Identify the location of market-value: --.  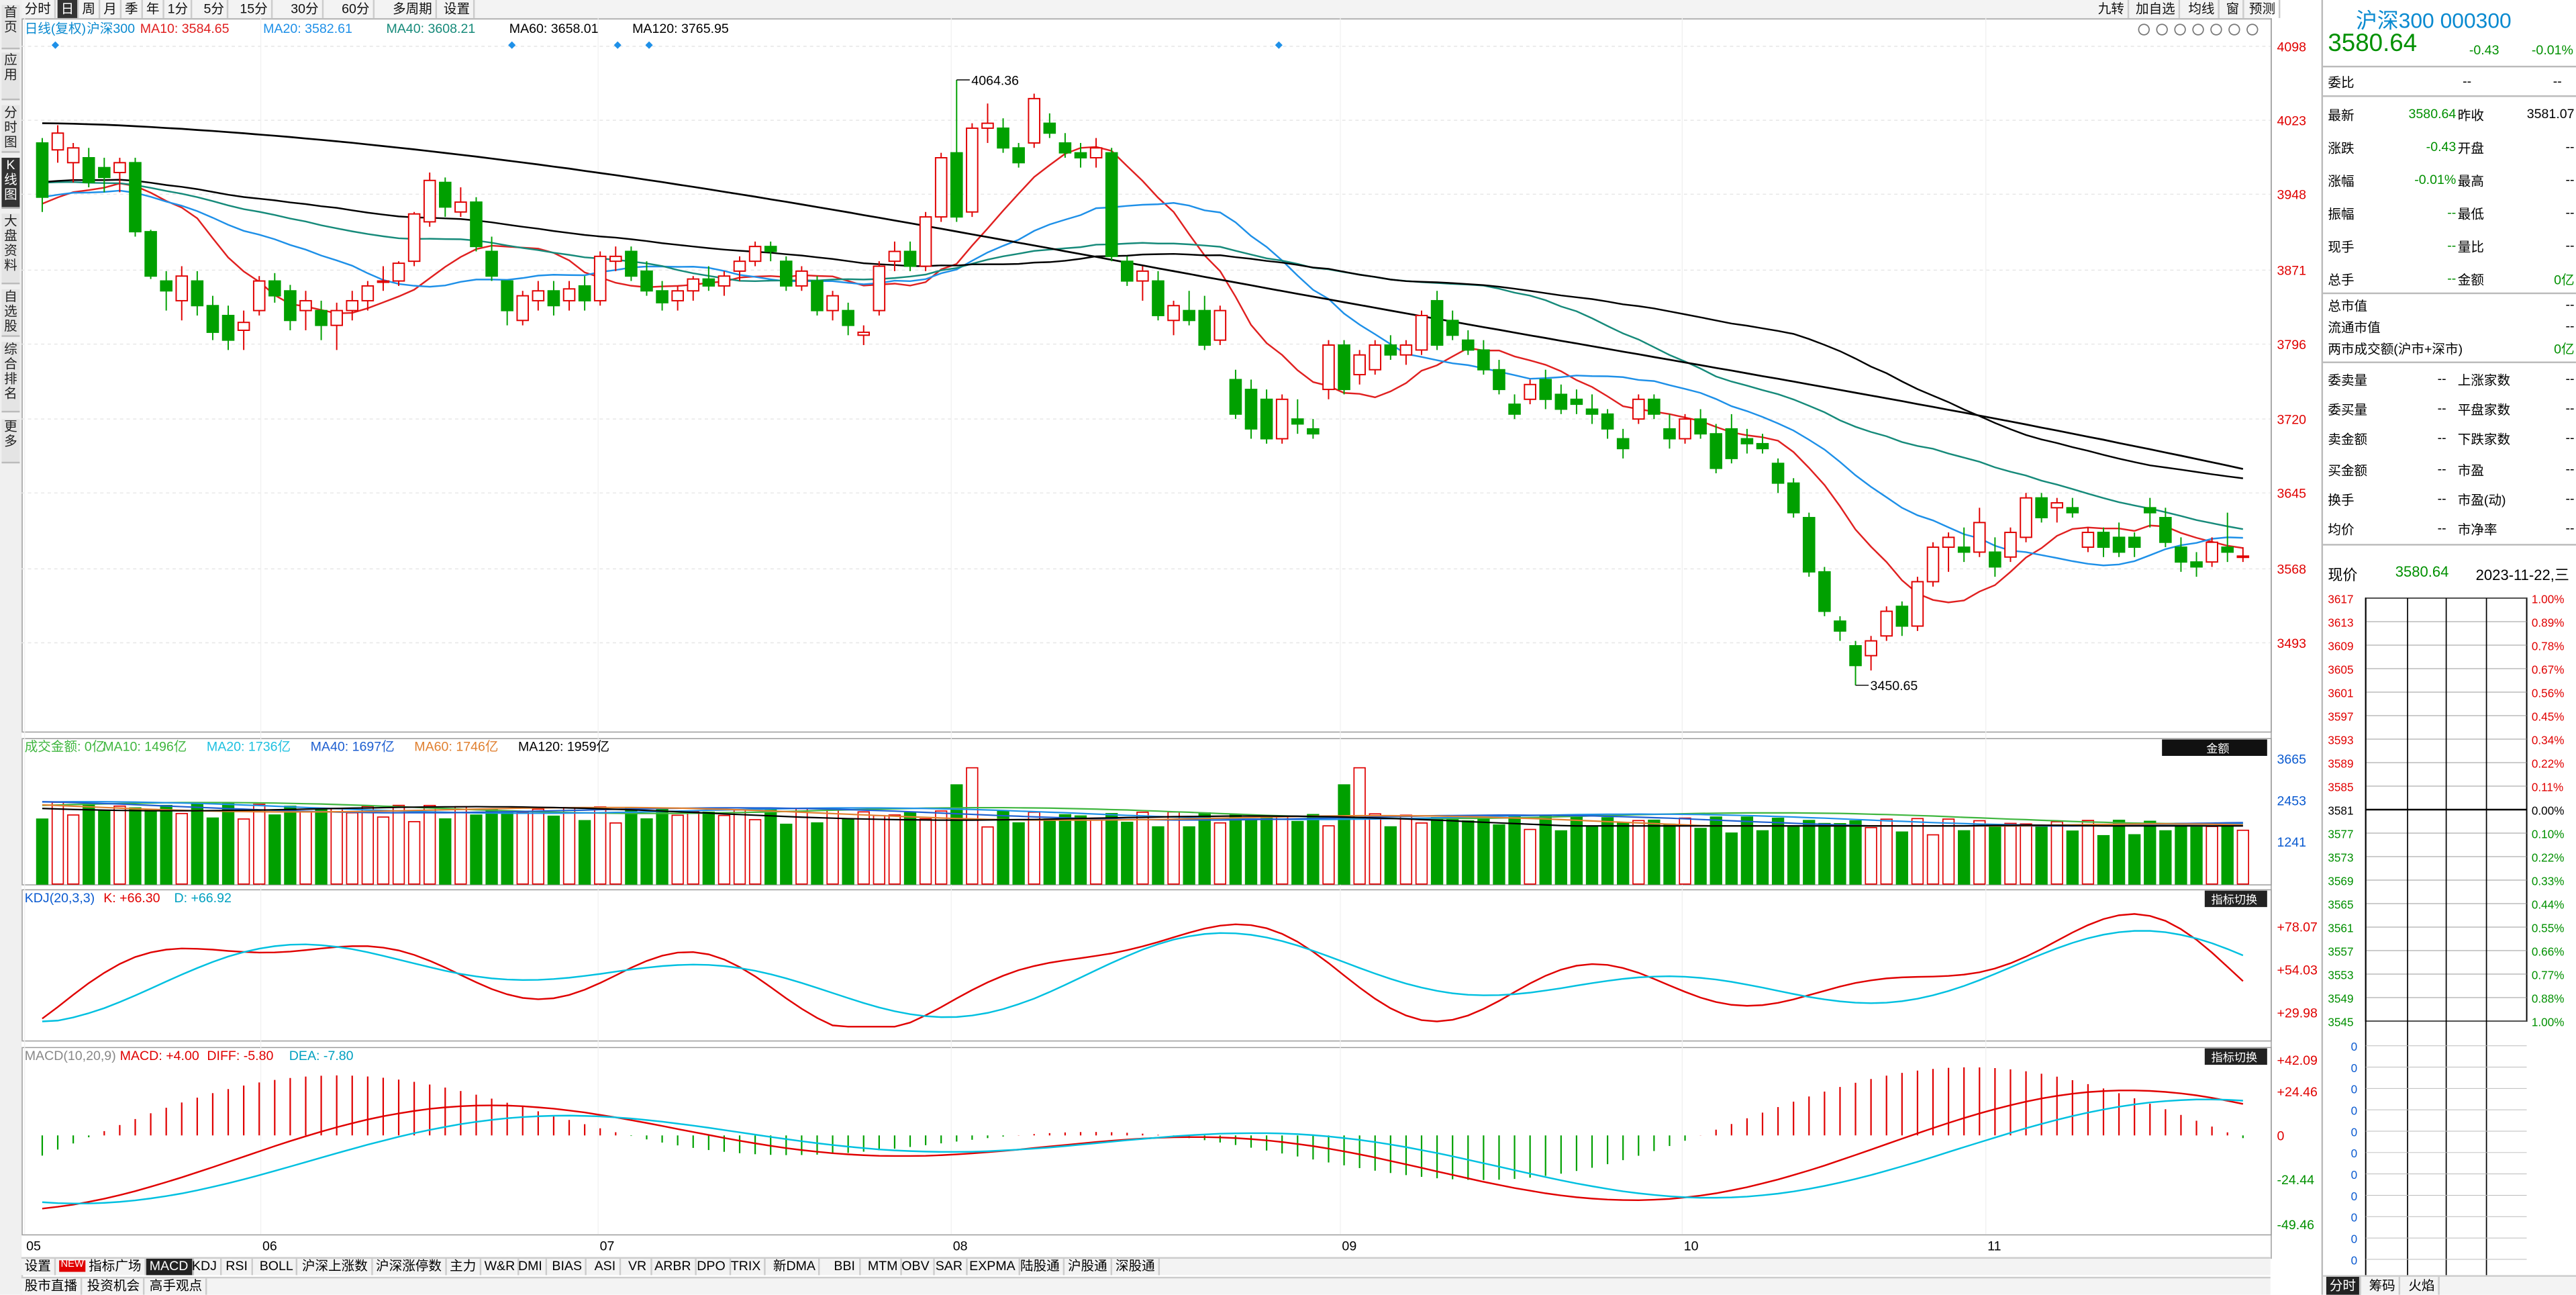
(2570, 305).